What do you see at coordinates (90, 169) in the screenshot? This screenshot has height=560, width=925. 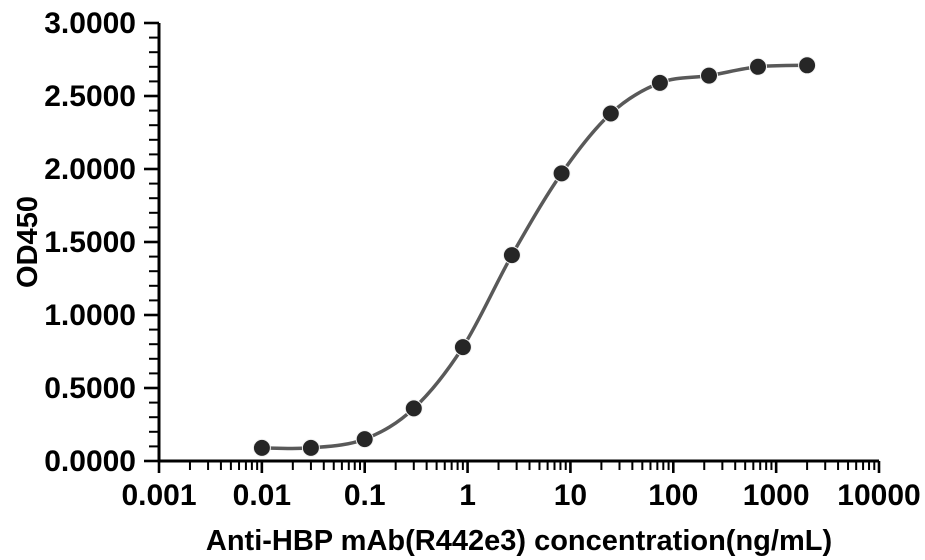 I see `y-tick-label: 2.0000` at bounding box center [90, 169].